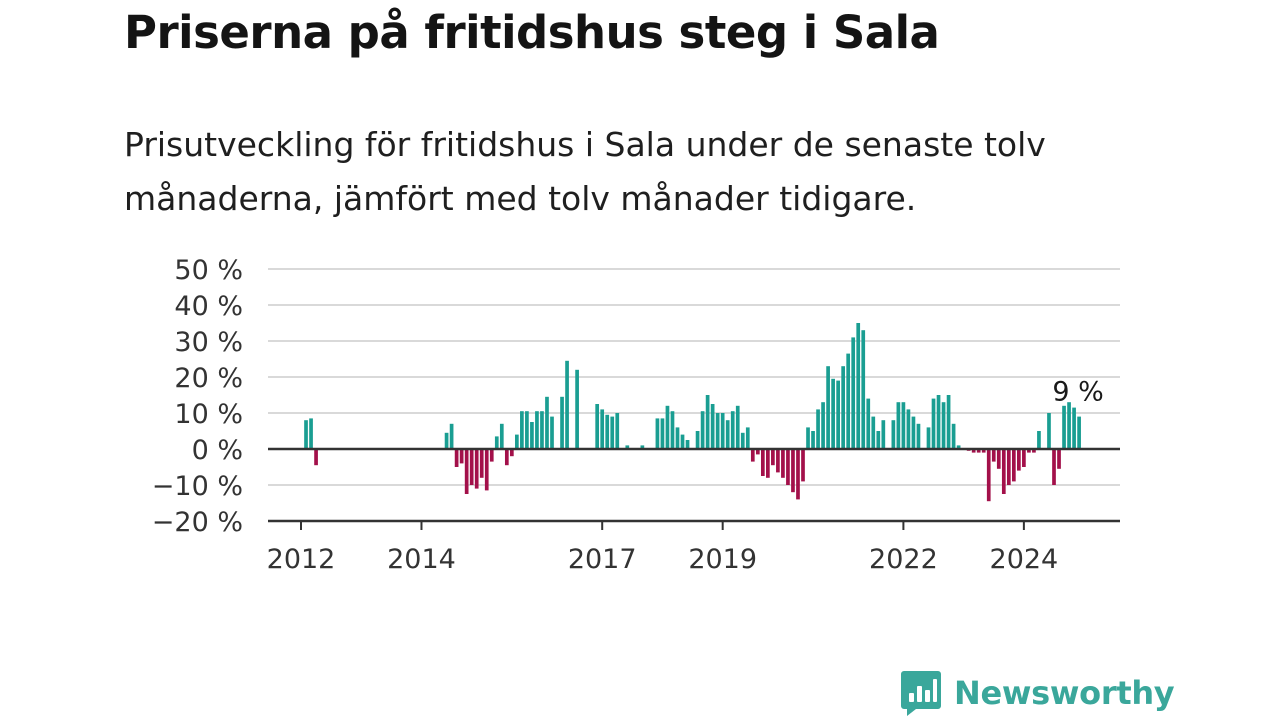 Image resolution: width=1280 pixels, height=720 pixels. I want to click on y-tick-label: 50 %, so click(208, 270).